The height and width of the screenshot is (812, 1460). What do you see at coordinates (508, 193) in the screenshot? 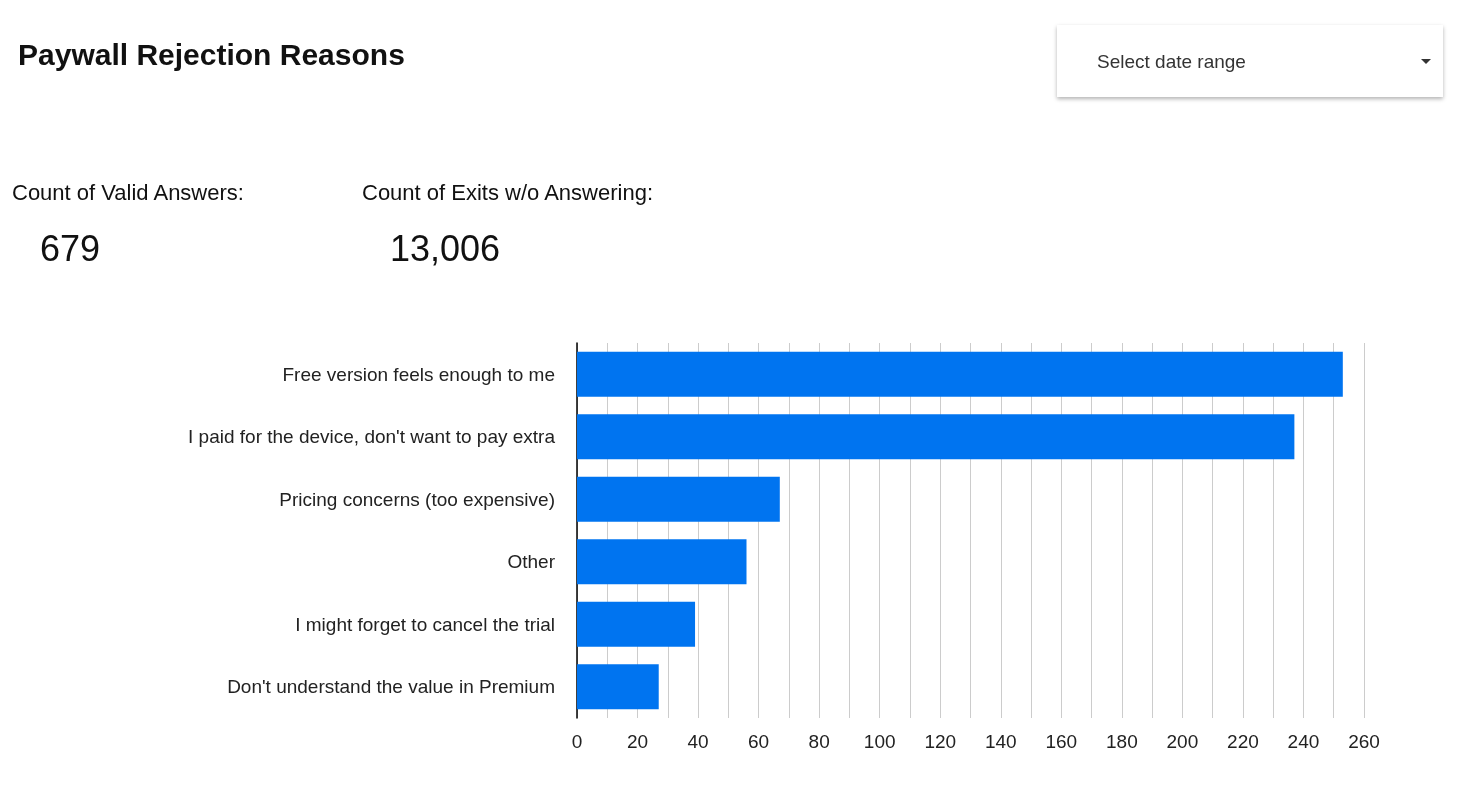
I see `text: Count of Exits w/o Answering:` at bounding box center [508, 193].